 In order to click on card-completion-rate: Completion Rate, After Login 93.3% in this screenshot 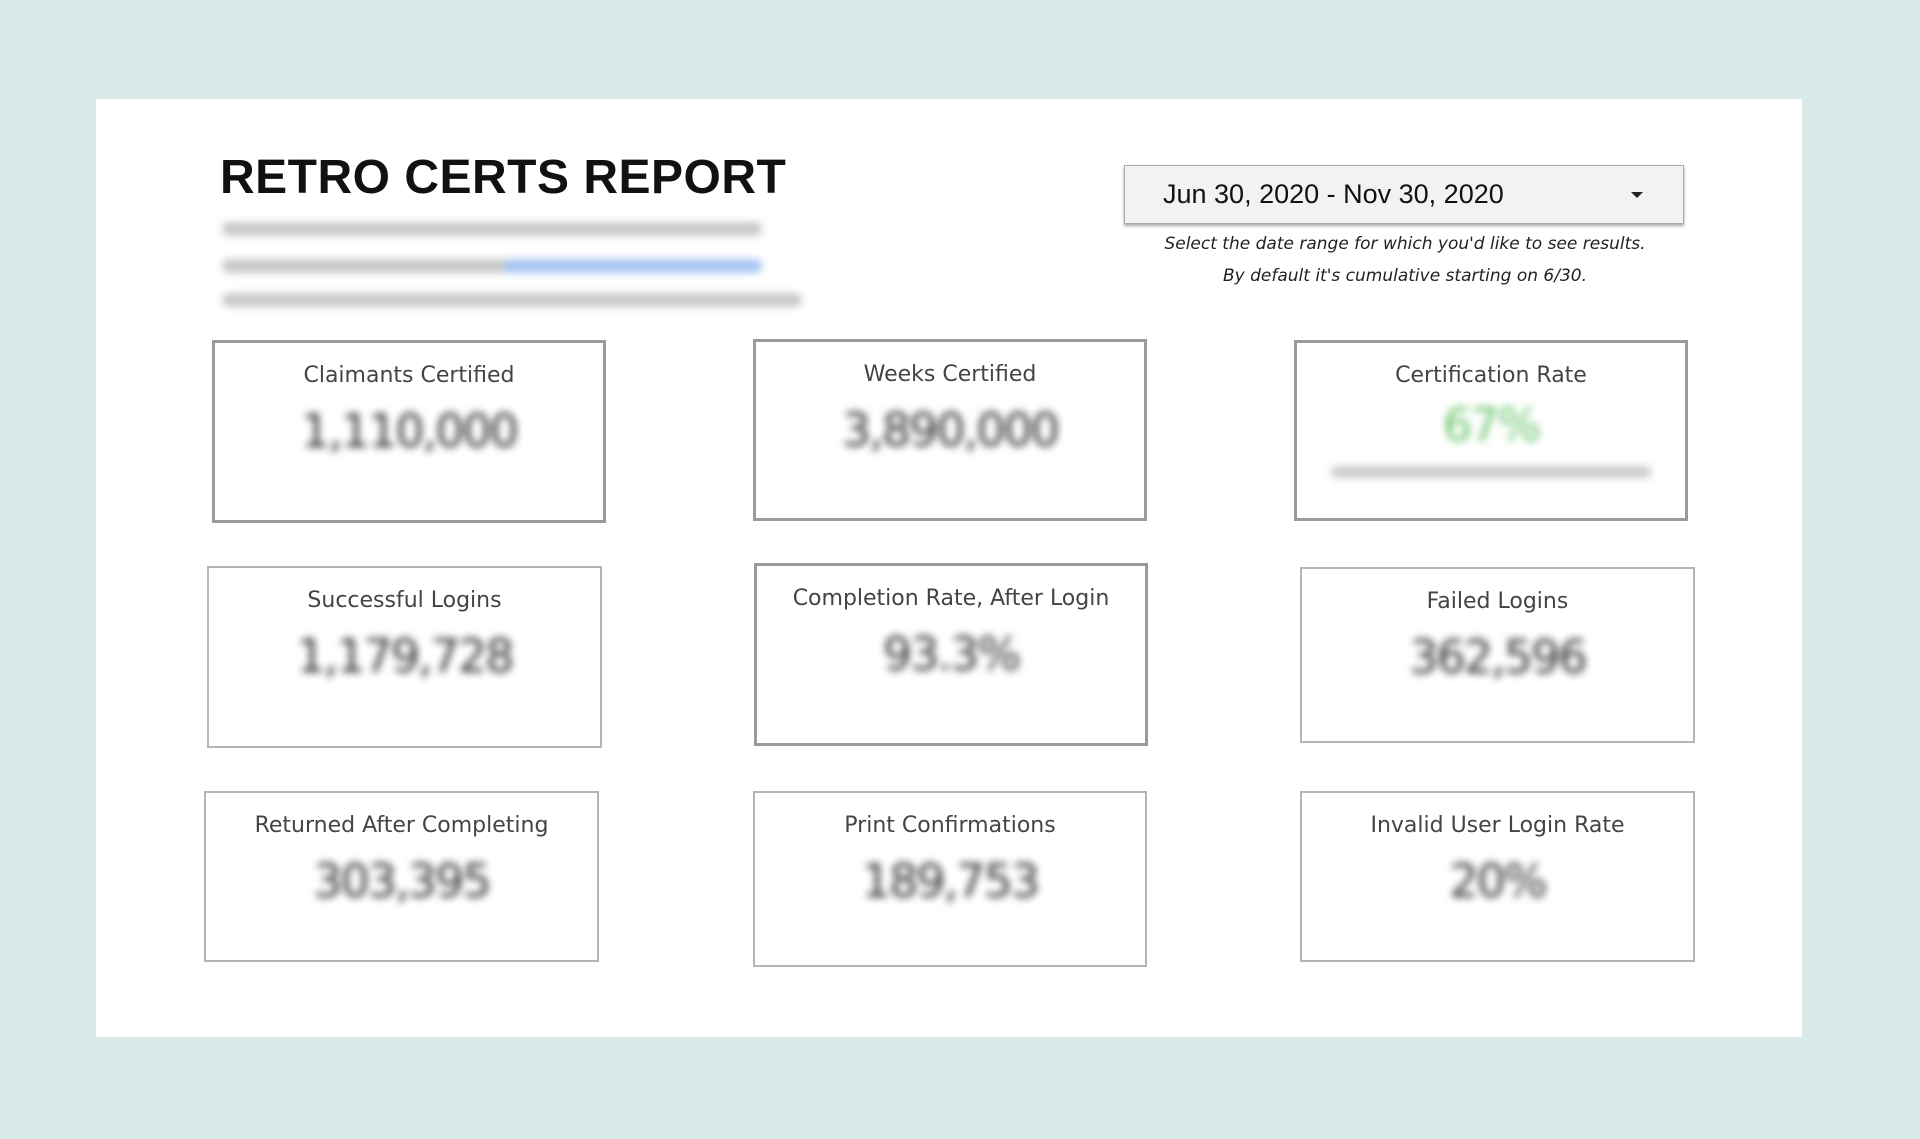, I will do `click(951, 654)`.